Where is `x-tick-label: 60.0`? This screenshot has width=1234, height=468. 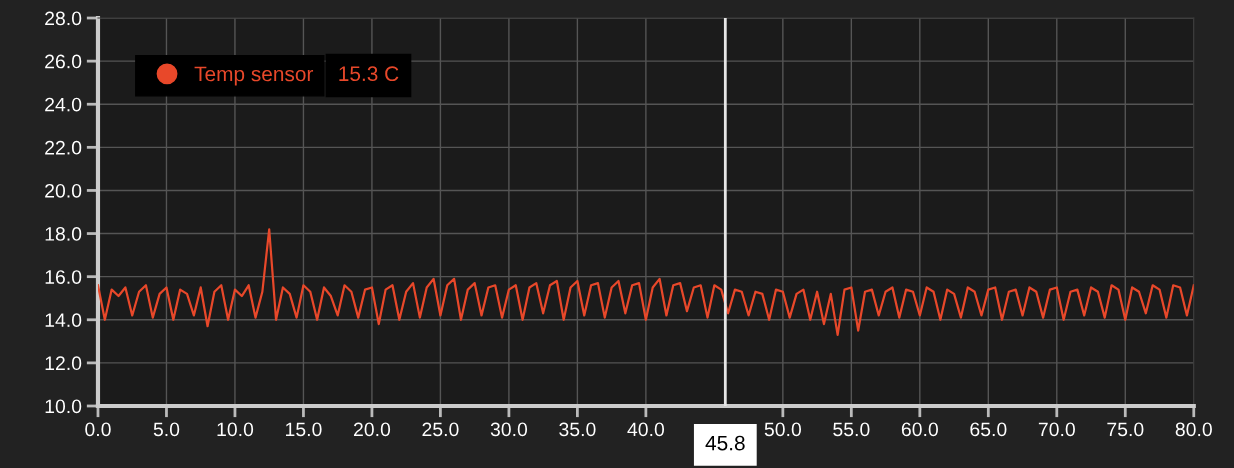 x-tick-label: 60.0 is located at coordinates (919, 429).